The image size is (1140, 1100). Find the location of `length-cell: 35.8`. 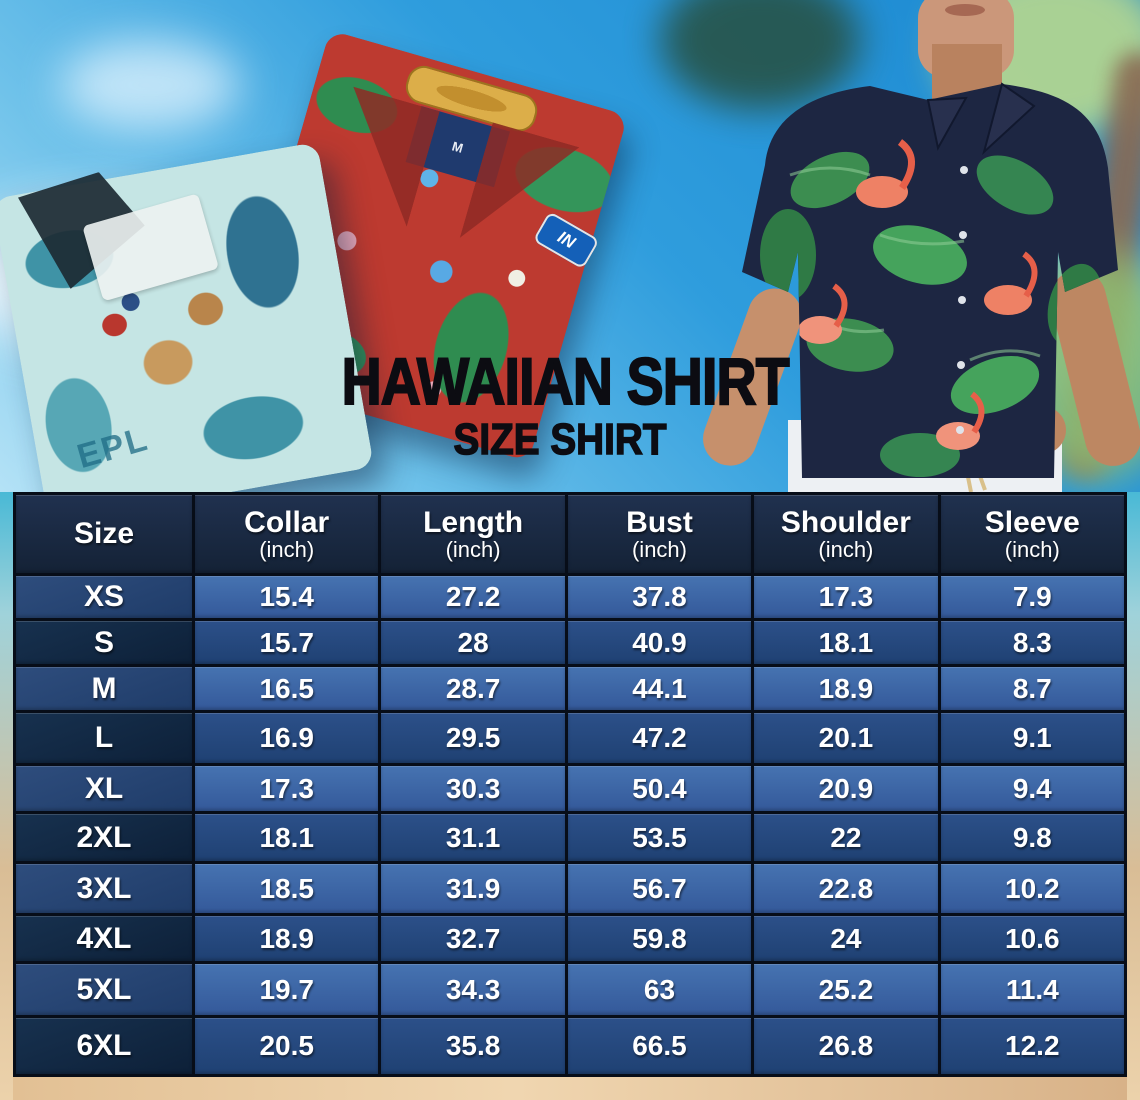

length-cell: 35.8 is located at coordinates (473, 1046).